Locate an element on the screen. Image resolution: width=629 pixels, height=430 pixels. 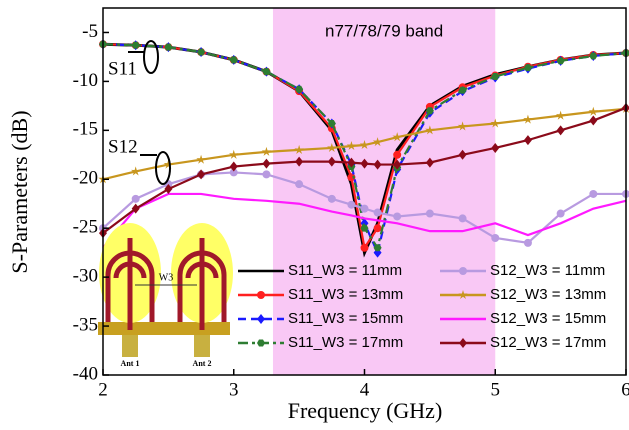
legend-entry: S12_W3 = 13mm is located at coordinates (523, 294).